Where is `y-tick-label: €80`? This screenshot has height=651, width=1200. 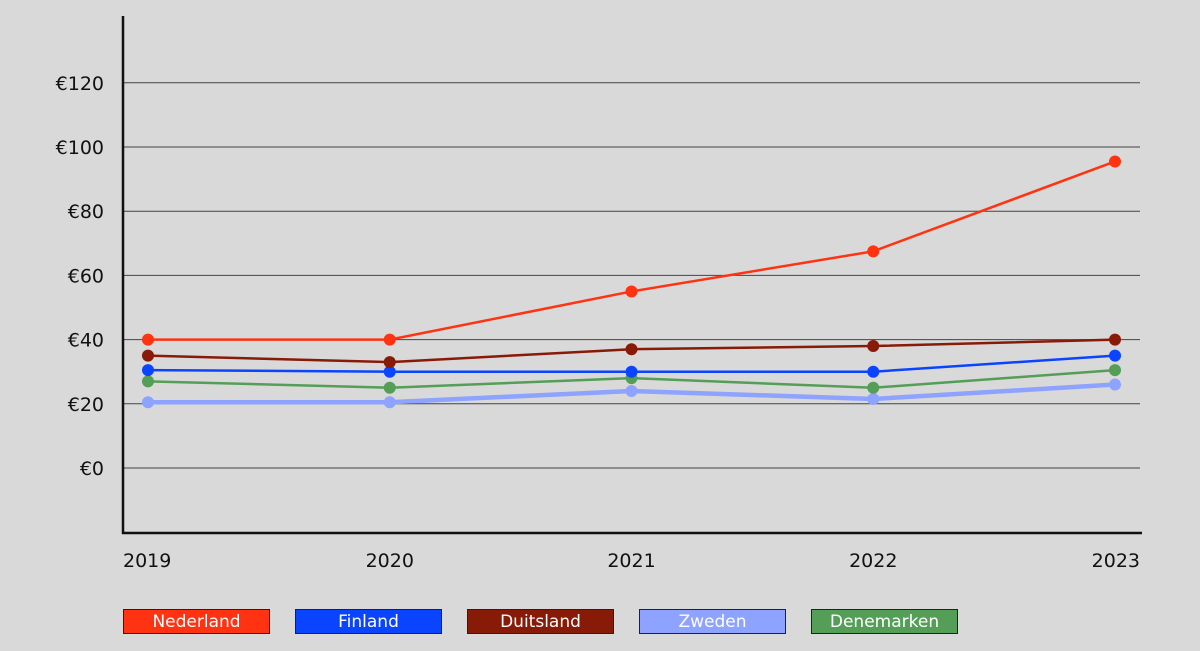 y-tick-label: €80 is located at coordinates (86, 212).